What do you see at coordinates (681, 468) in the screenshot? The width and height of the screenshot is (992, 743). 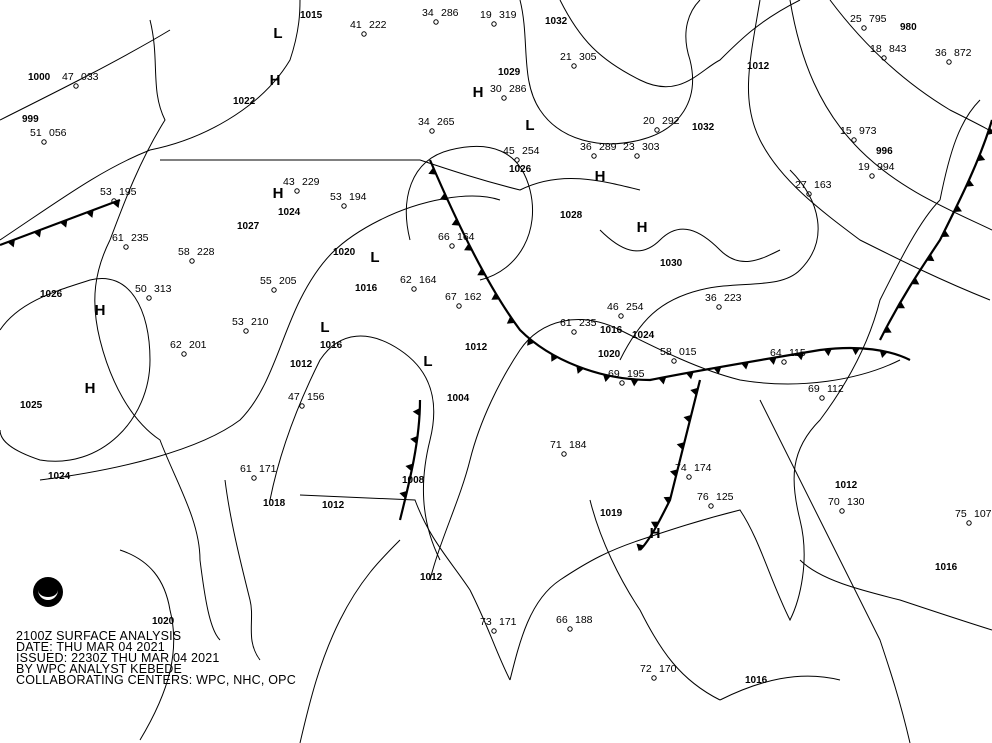 I see `station-temperature: 74` at bounding box center [681, 468].